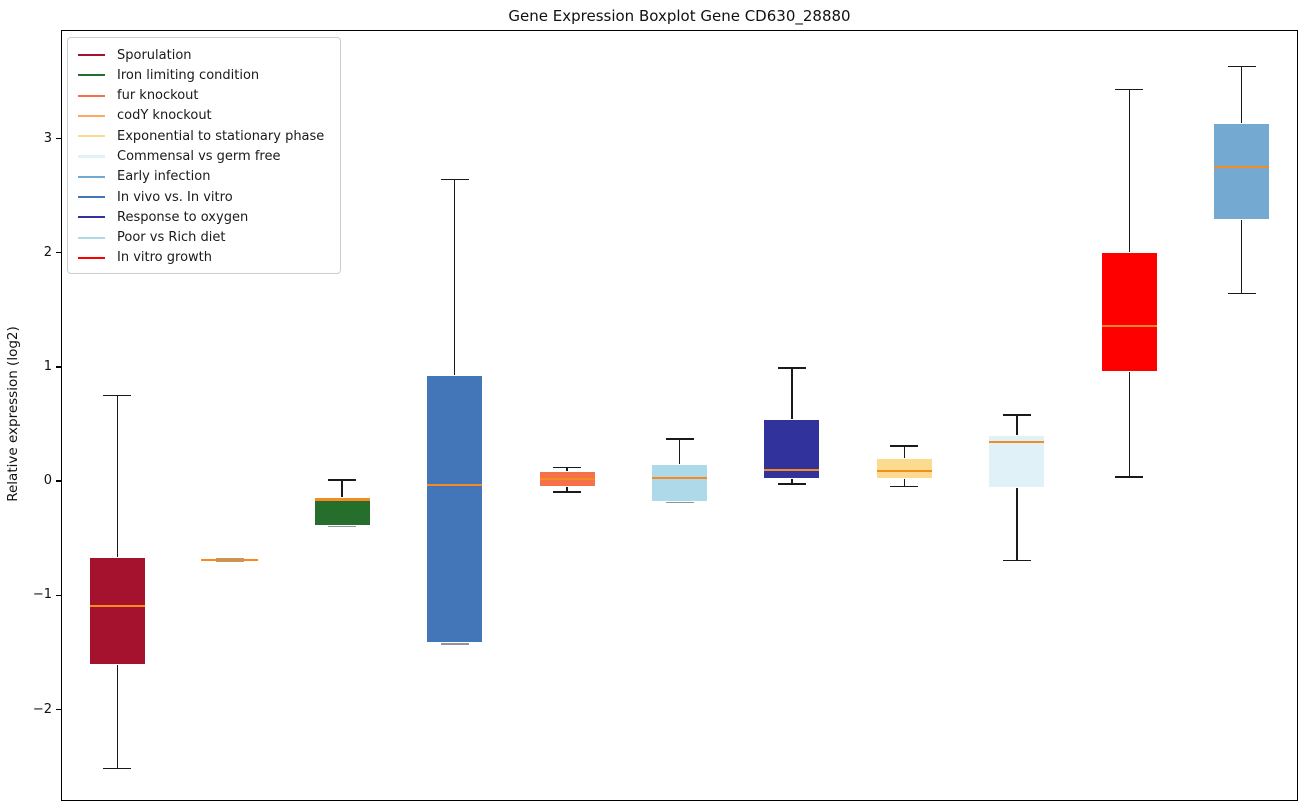 The height and width of the screenshot is (812, 1309). I want to click on legend-item: Early infection, so click(204, 177).